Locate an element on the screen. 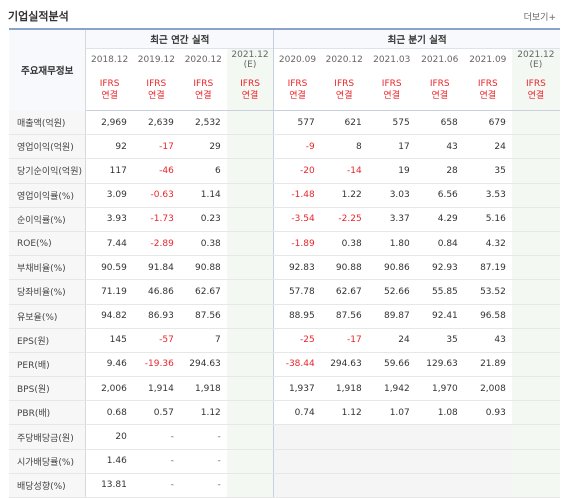 This screenshot has height=498, width=568. annual-group-header: 최근 연간 실적 is located at coordinates (179, 38).